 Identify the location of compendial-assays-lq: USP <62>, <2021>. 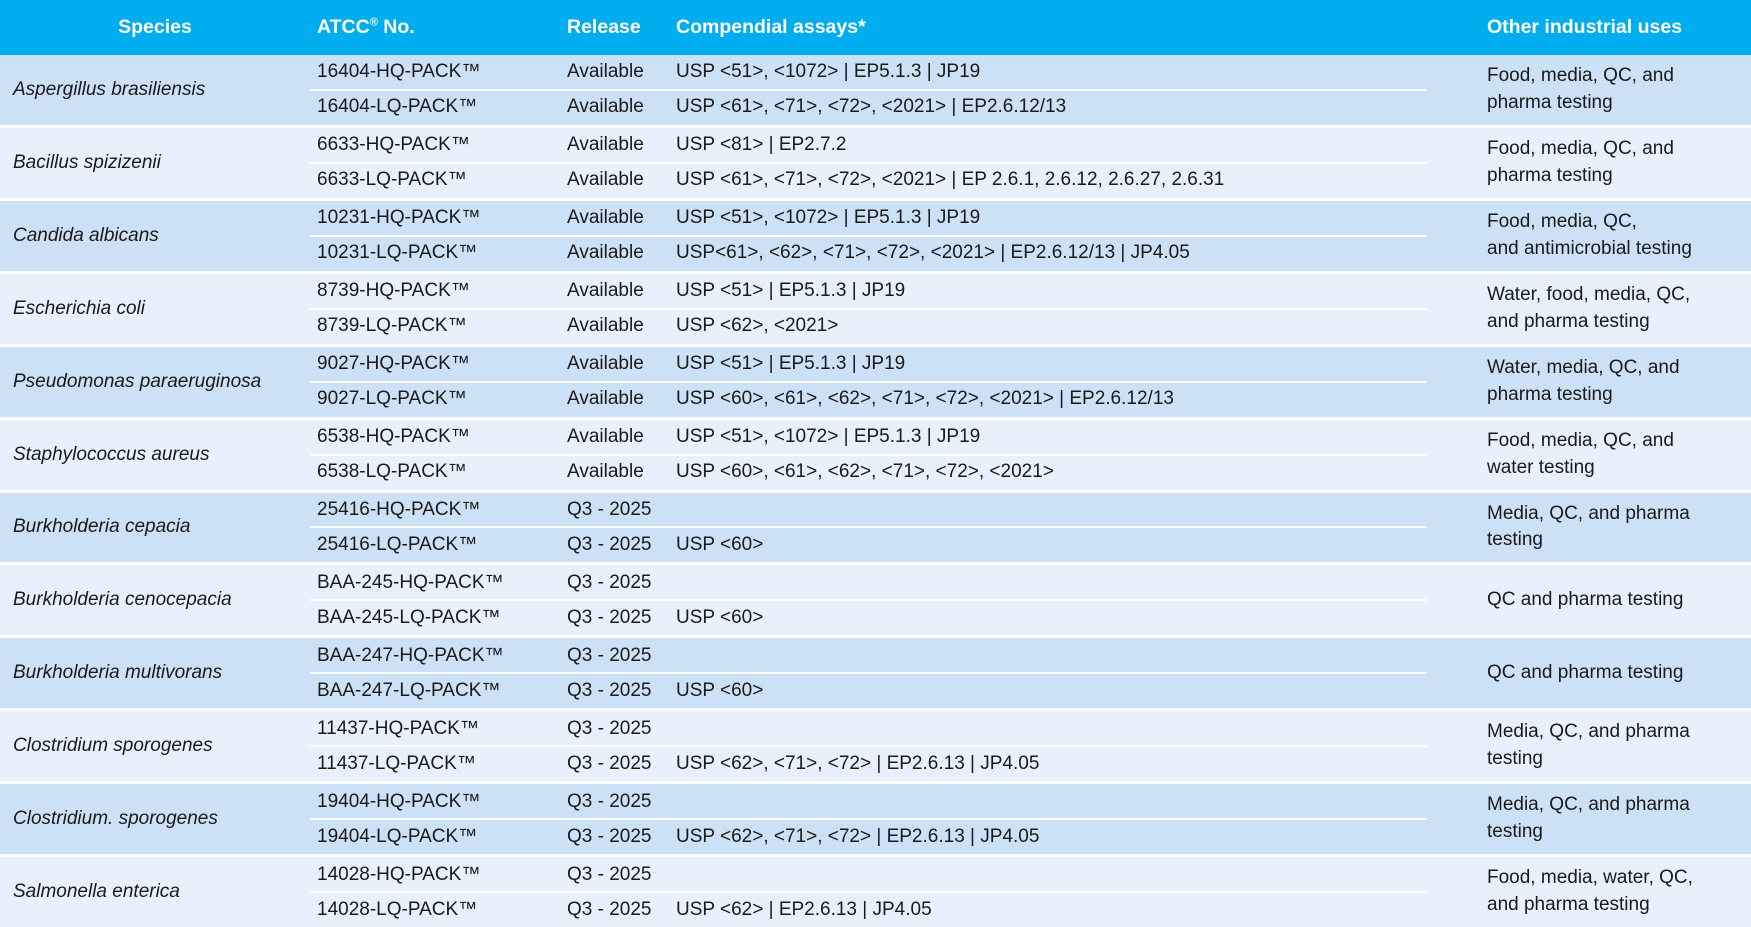
(757, 326).